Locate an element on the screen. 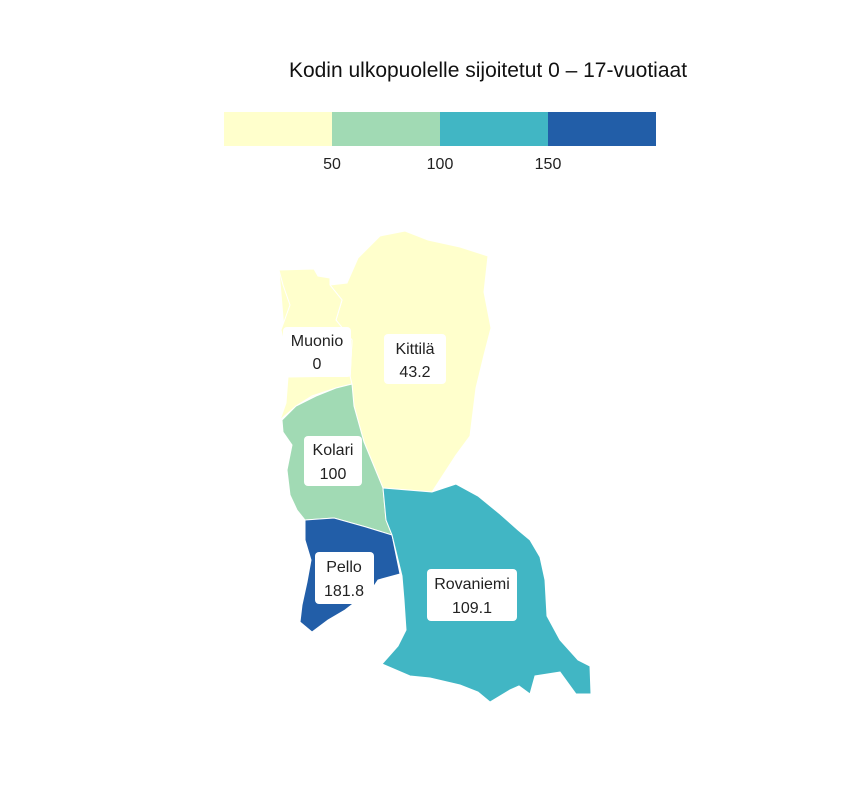 This screenshot has height=792, width=864. legend-tick-150: 150 is located at coordinates (548, 164).